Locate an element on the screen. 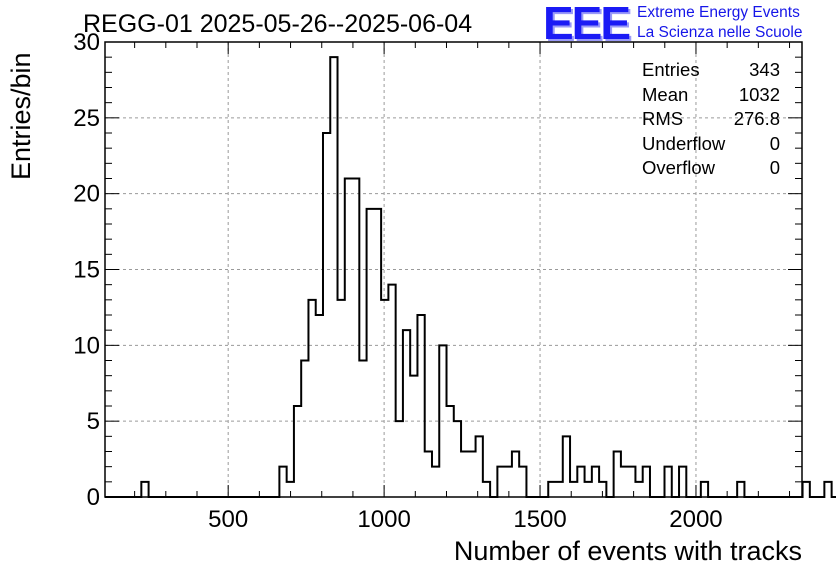  stat-value: 1032 is located at coordinates (759, 94).